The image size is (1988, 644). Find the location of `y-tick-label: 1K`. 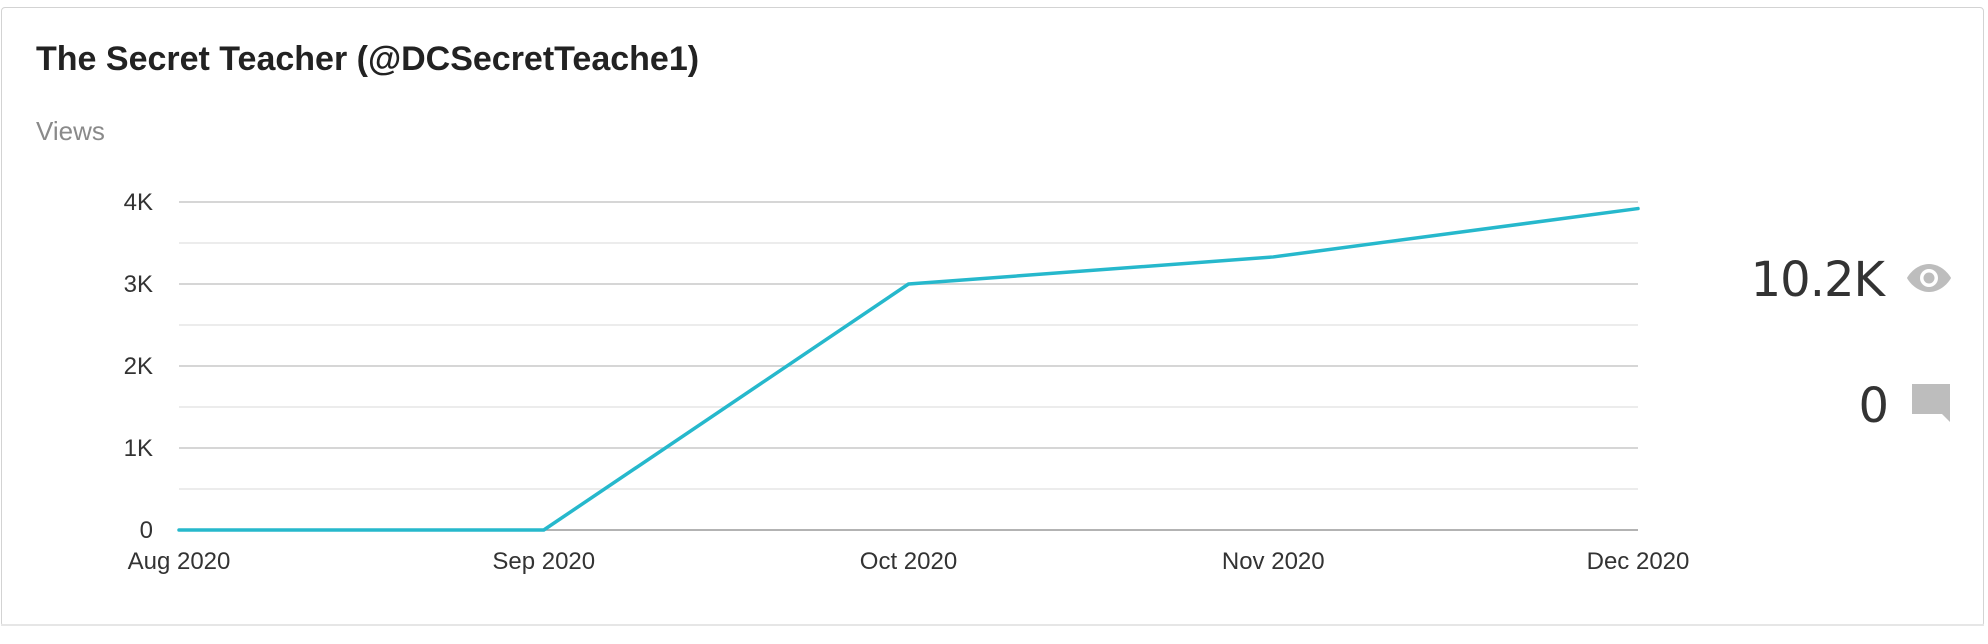

y-tick-label: 1K is located at coordinates (138, 448).